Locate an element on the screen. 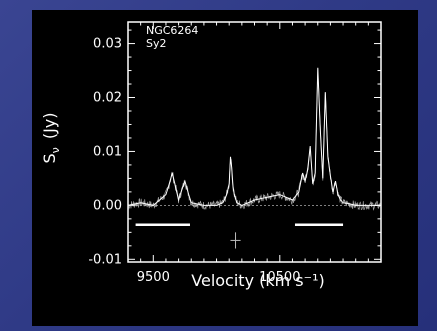  class-label: Sy2 is located at coordinates (156, 43).